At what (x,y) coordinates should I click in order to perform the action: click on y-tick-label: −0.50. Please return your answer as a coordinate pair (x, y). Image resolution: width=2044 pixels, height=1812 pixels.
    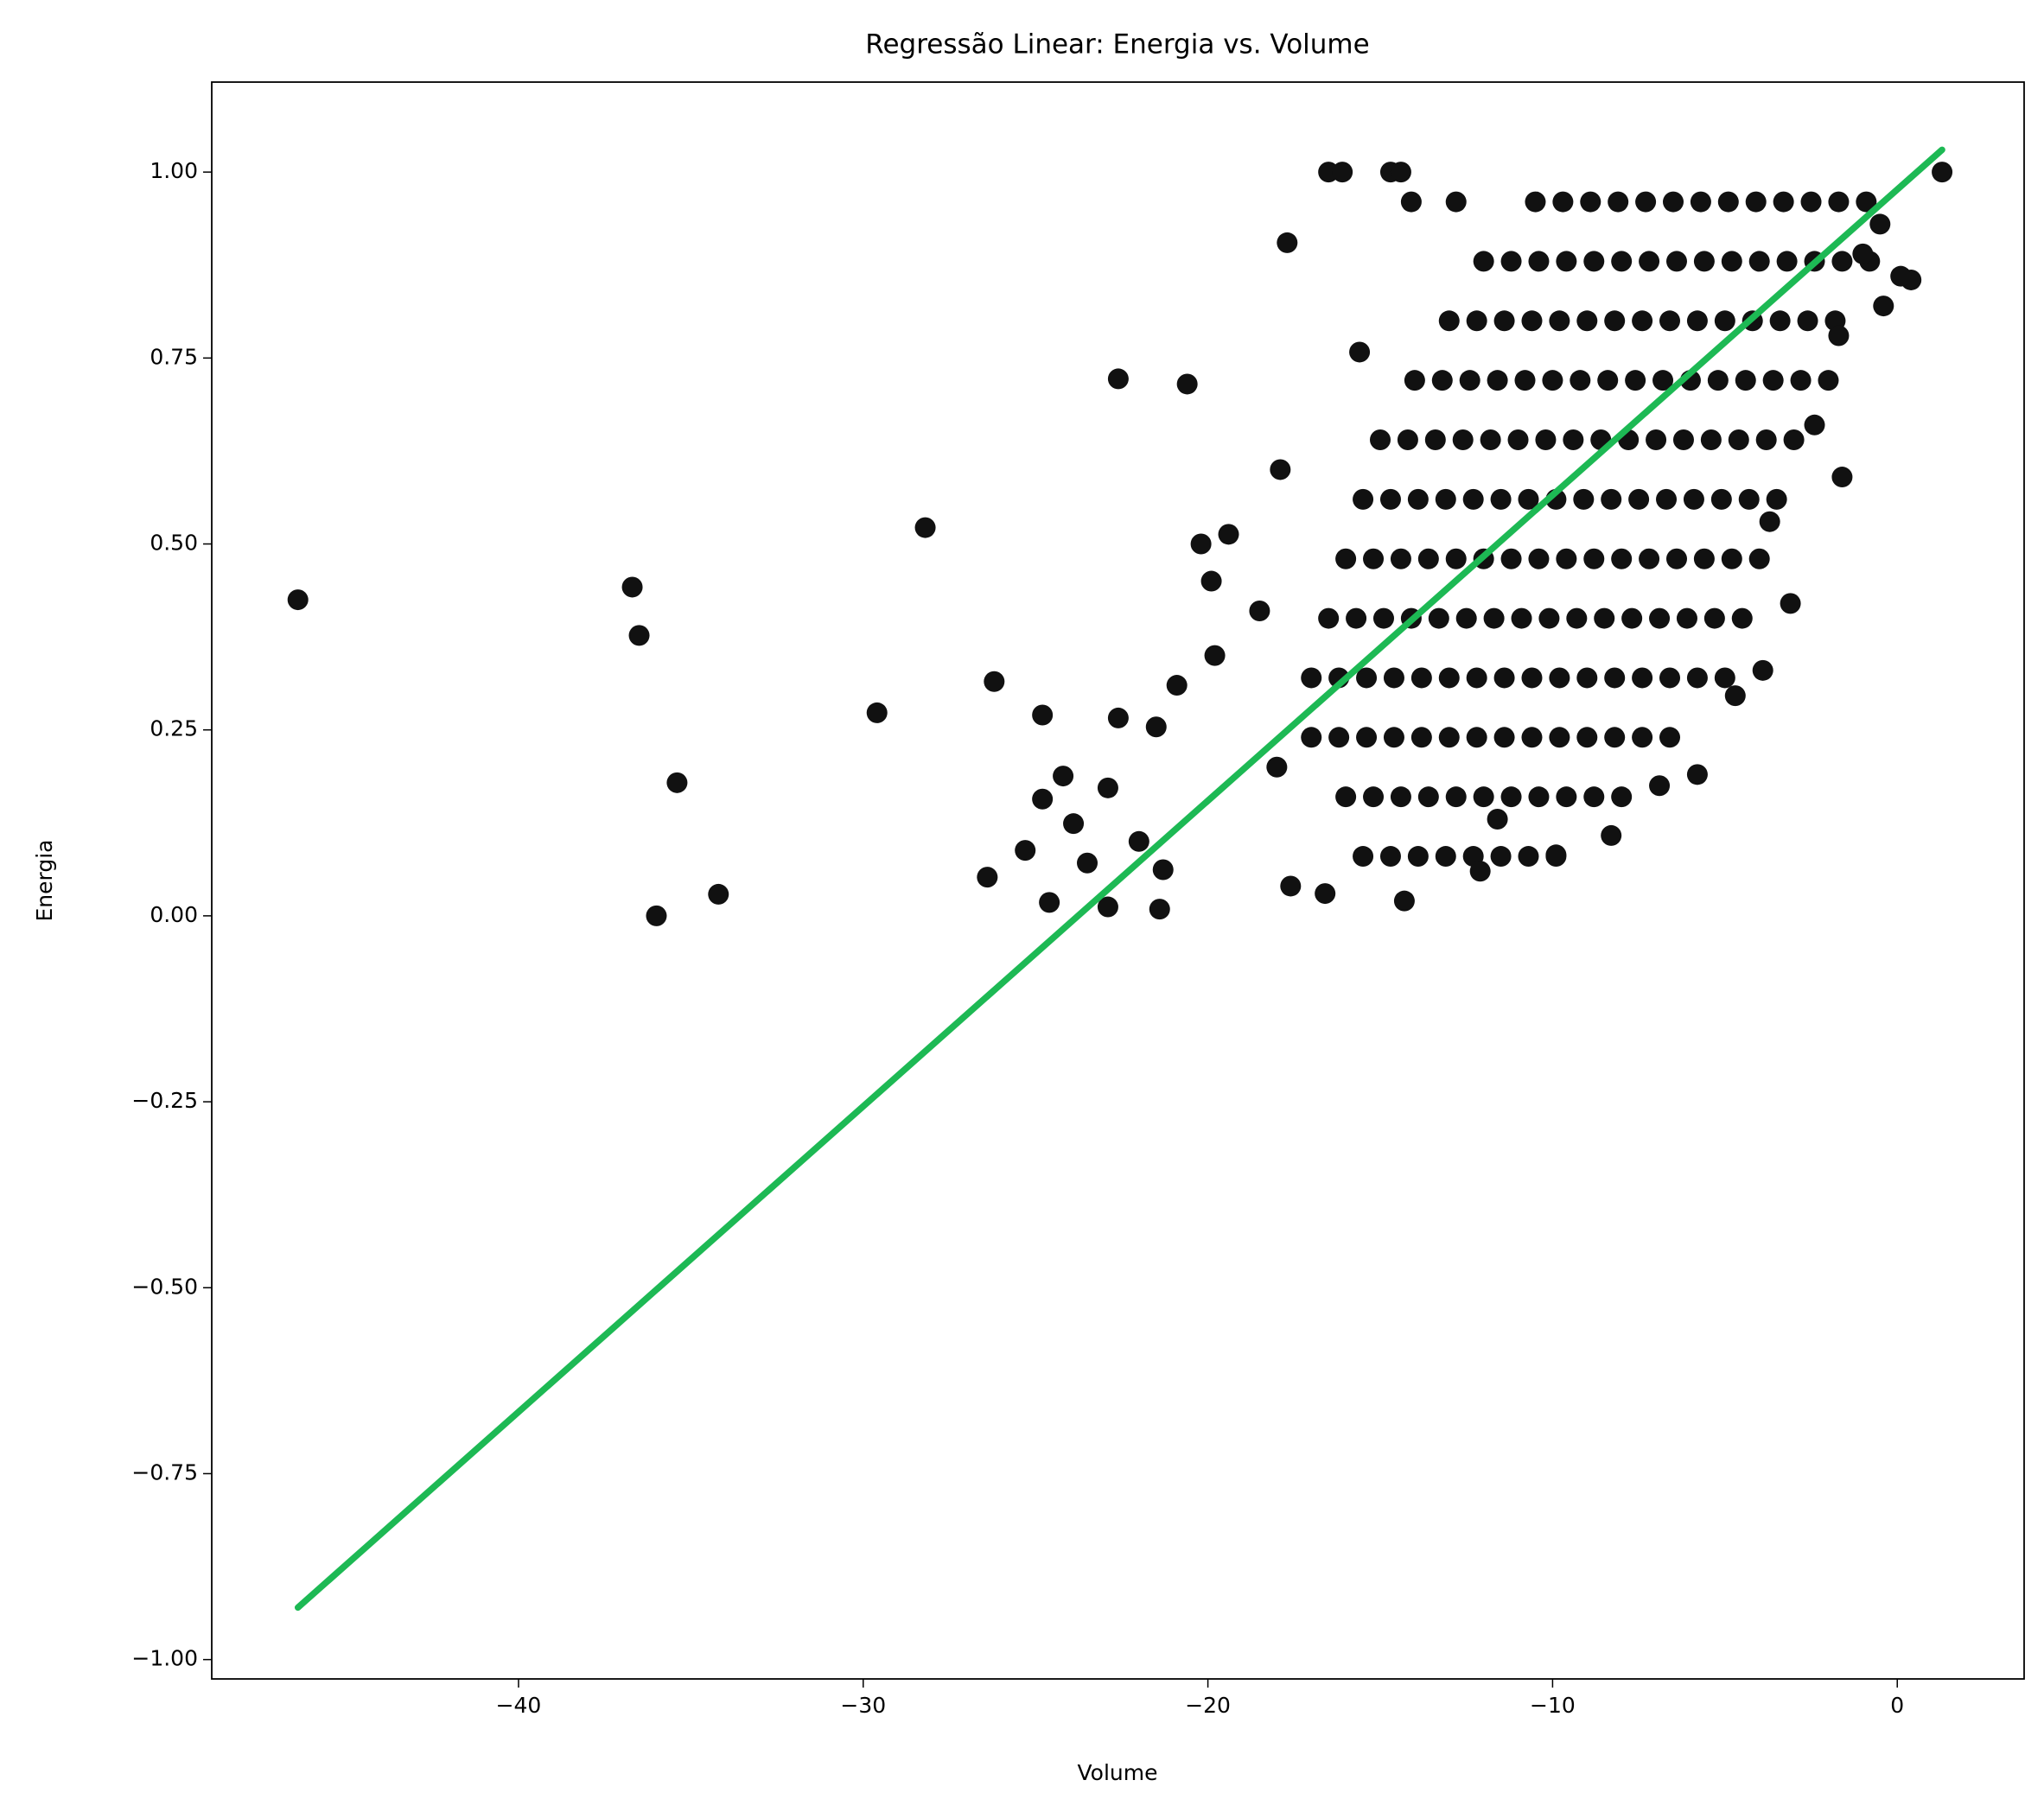
    Looking at the image, I should click on (164, 1286).